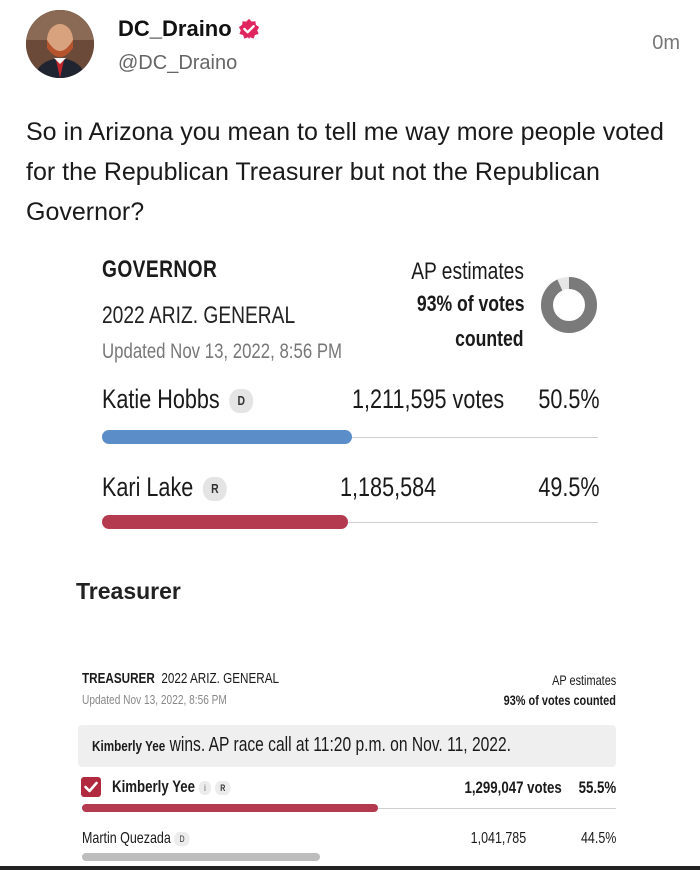  I want to click on avatar, so click(60, 44).